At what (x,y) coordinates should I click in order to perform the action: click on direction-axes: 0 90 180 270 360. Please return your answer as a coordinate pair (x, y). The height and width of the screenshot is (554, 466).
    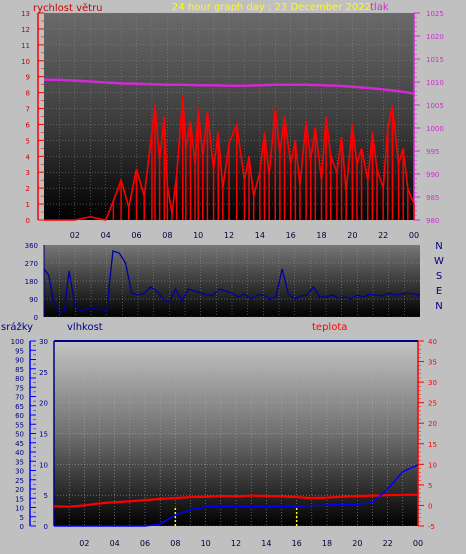
    Looking at the image, I should click on (35, 282).